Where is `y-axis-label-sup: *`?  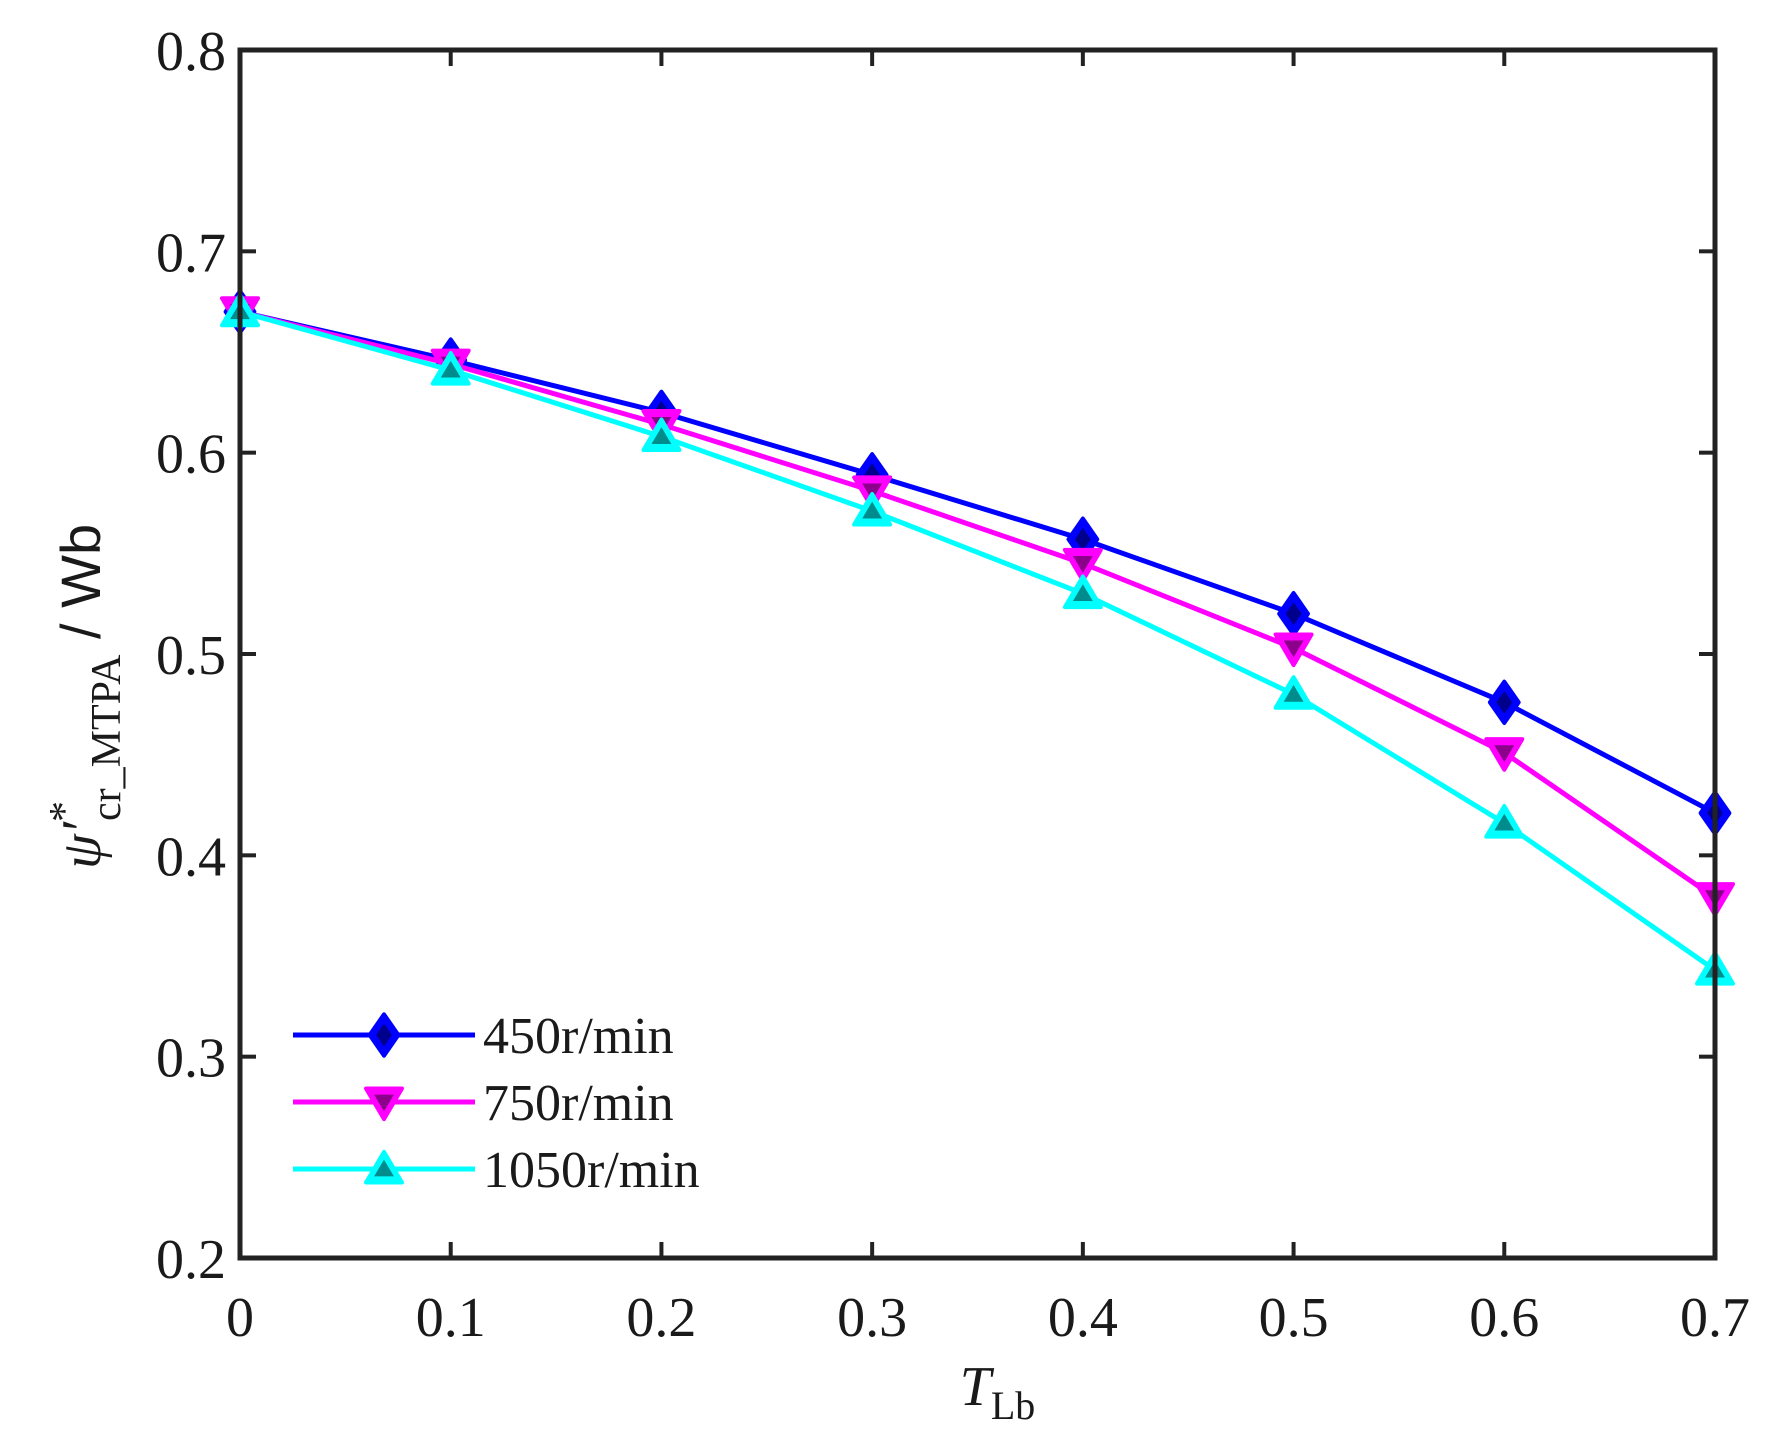
y-axis-label-sup: * is located at coordinates (65, 811).